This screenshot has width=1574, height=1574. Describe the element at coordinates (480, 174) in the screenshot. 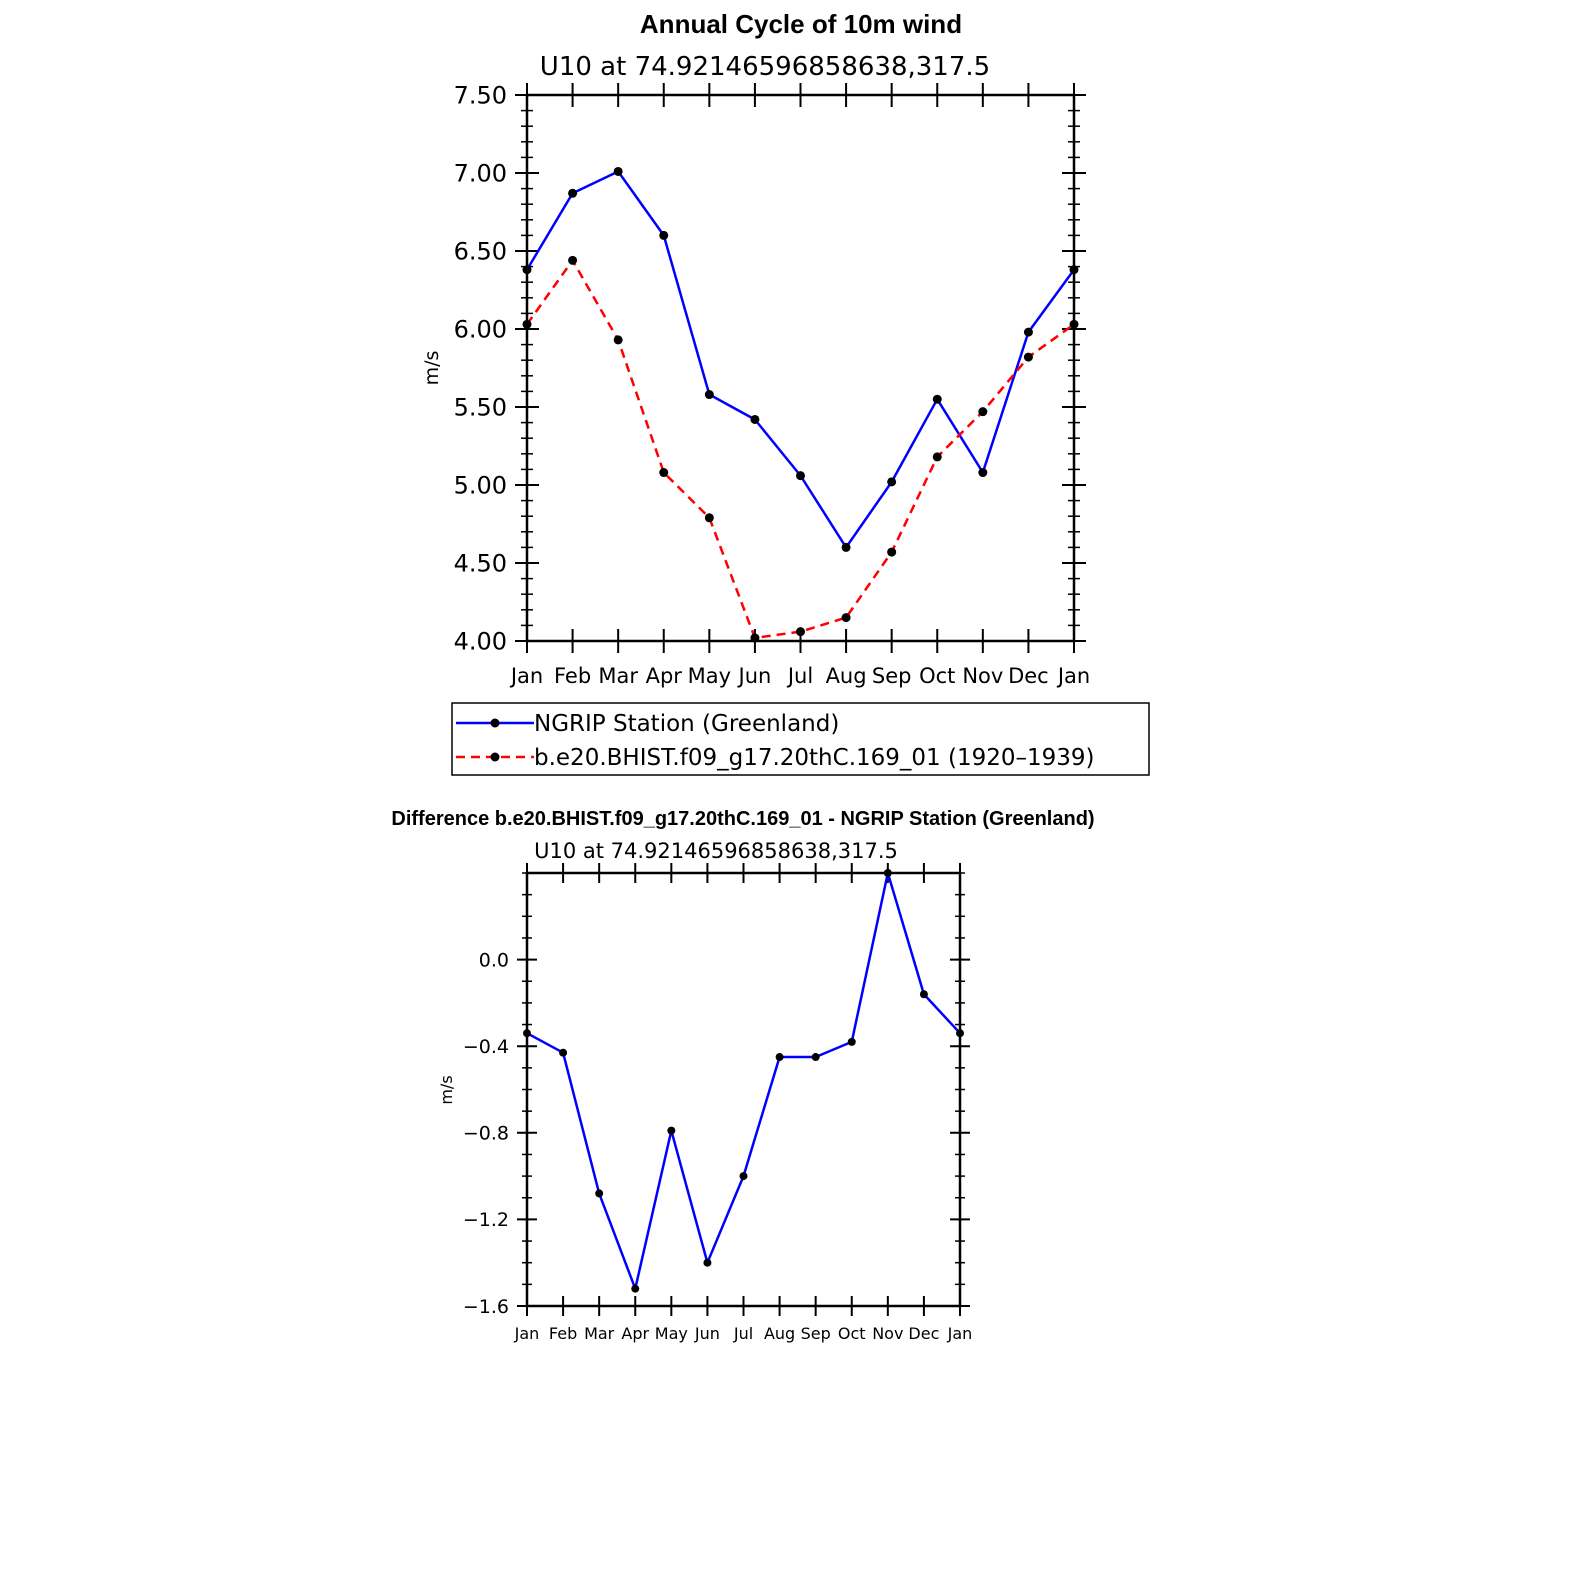

I see `chart1-ytick-label: 7.00` at that location.